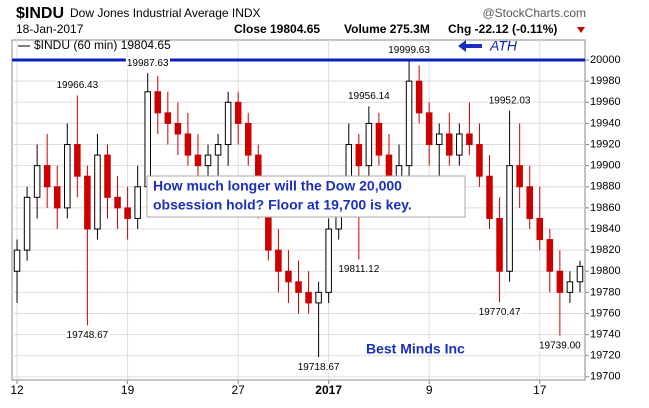  Describe the element at coordinates (502, 29) in the screenshot. I see `change: Chg -22.12 (-0.11%)` at that location.